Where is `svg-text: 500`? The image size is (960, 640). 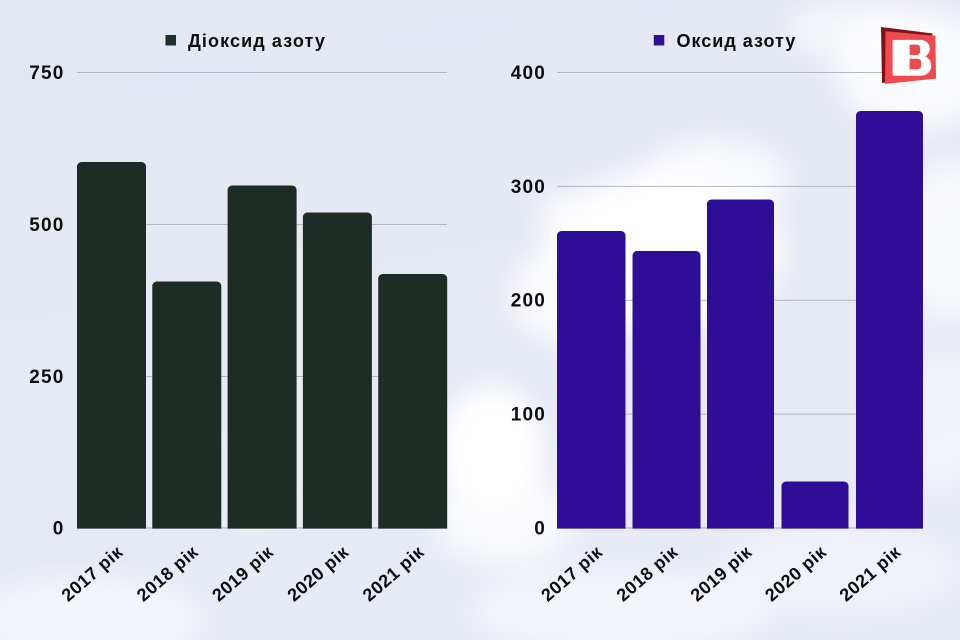 svg-text: 500 is located at coordinates (46, 225).